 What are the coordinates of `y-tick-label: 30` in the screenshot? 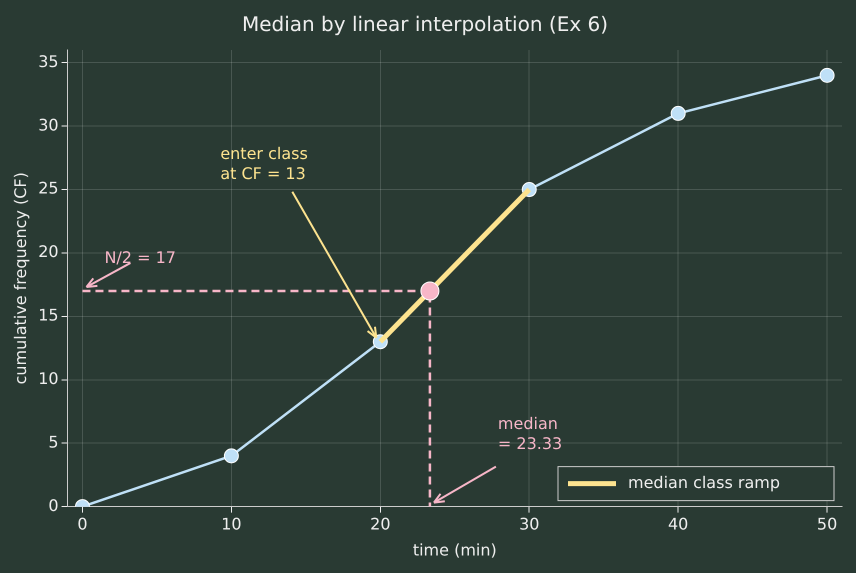 It's located at (48, 124).